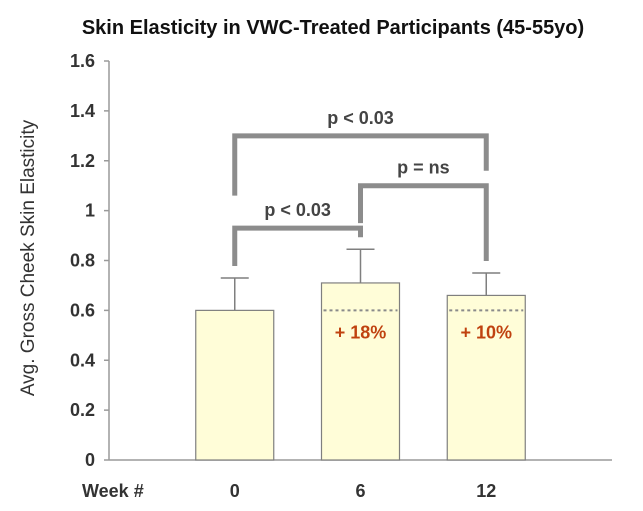  I want to click on y-tick-label: 0, so click(90, 460).